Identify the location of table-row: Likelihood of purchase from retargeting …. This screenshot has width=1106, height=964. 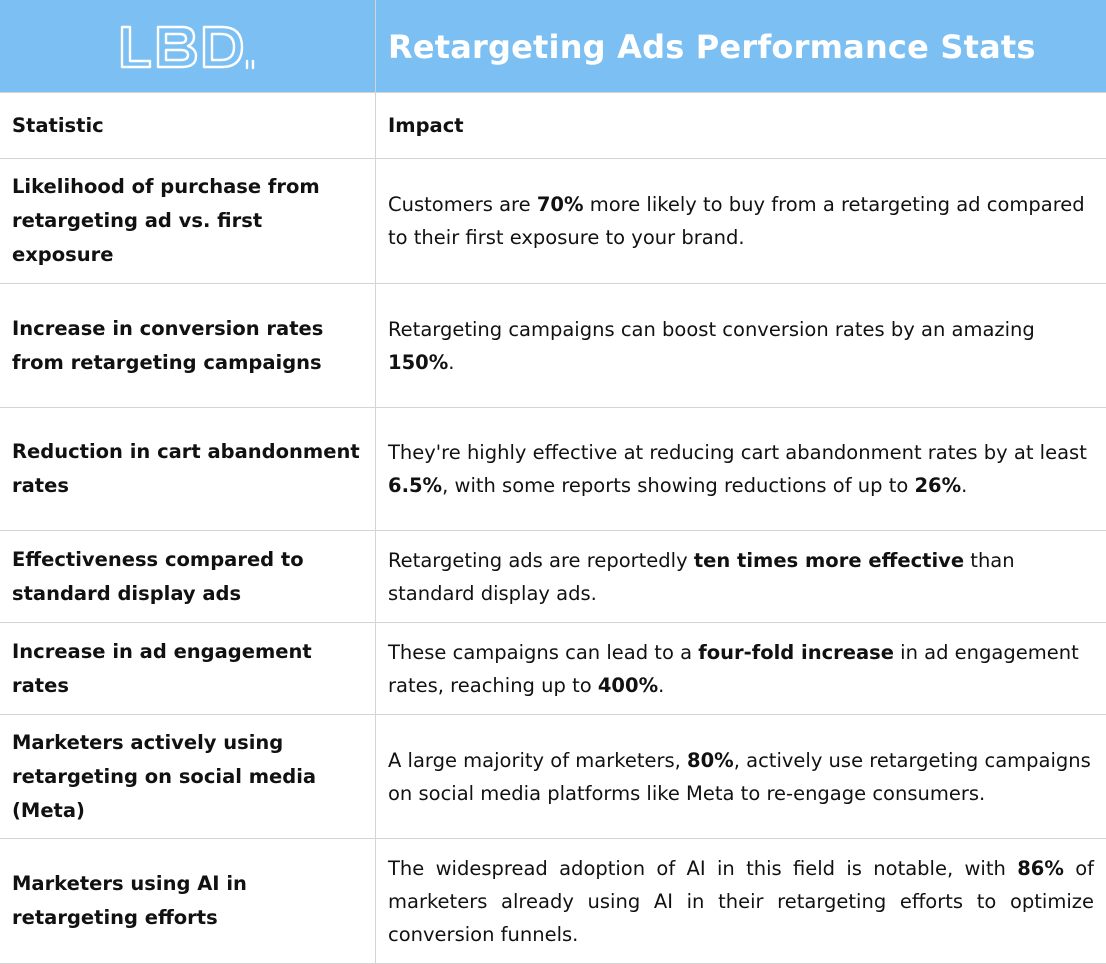
(553, 221).